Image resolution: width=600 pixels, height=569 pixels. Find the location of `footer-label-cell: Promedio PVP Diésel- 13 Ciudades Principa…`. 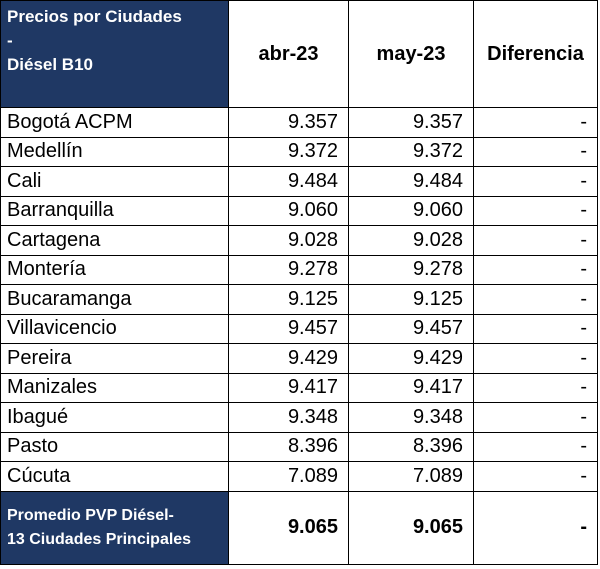

footer-label-cell: Promedio PVP Diésel- 13 Ciudades Principa… is located at coordinates (114, 527).